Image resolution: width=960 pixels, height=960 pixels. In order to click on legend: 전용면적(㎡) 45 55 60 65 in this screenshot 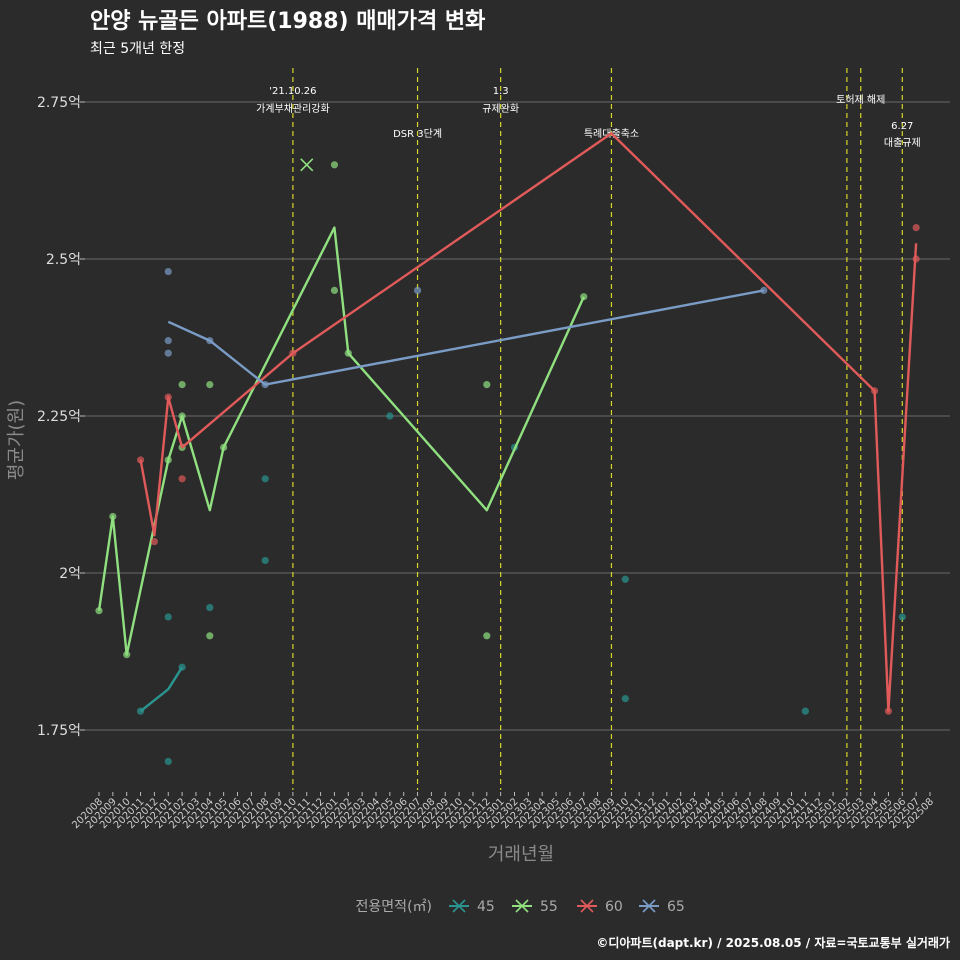, I will do `click(520, 907)`.